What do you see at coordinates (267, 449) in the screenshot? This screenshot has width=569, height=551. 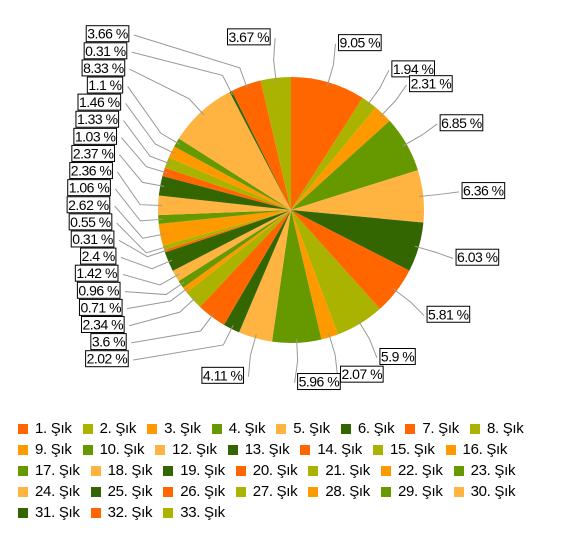 I see `legend-label: 13. Şık` at bounding box center [267, 449].